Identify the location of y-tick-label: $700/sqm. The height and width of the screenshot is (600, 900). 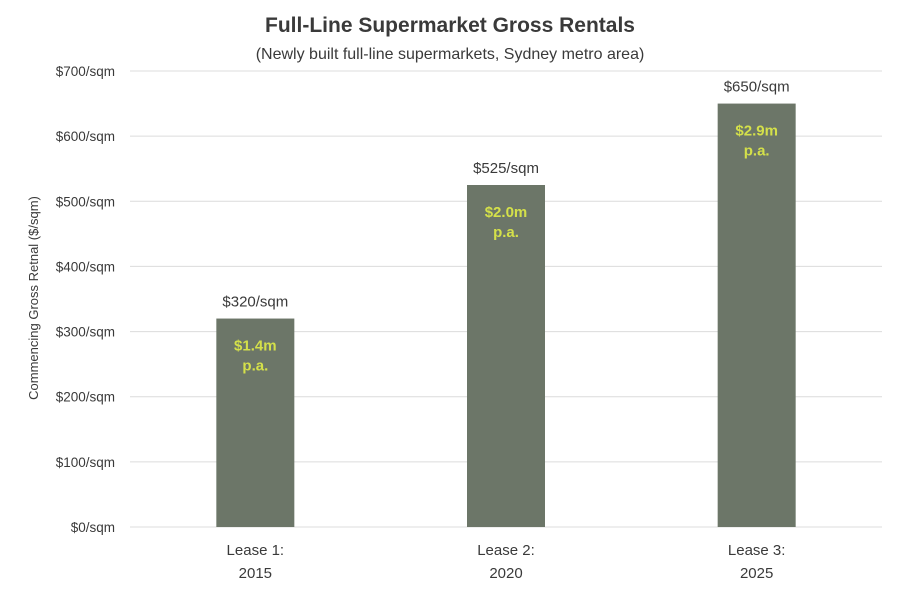
(85, 71).